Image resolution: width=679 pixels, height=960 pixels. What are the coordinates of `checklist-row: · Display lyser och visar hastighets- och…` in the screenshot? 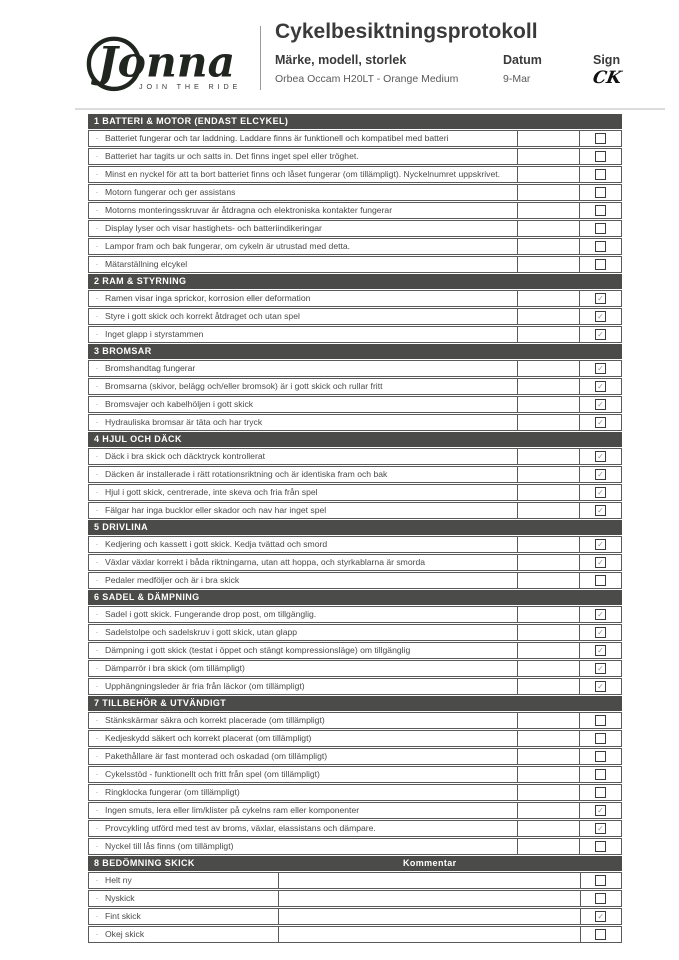 It's located at (355, 228).